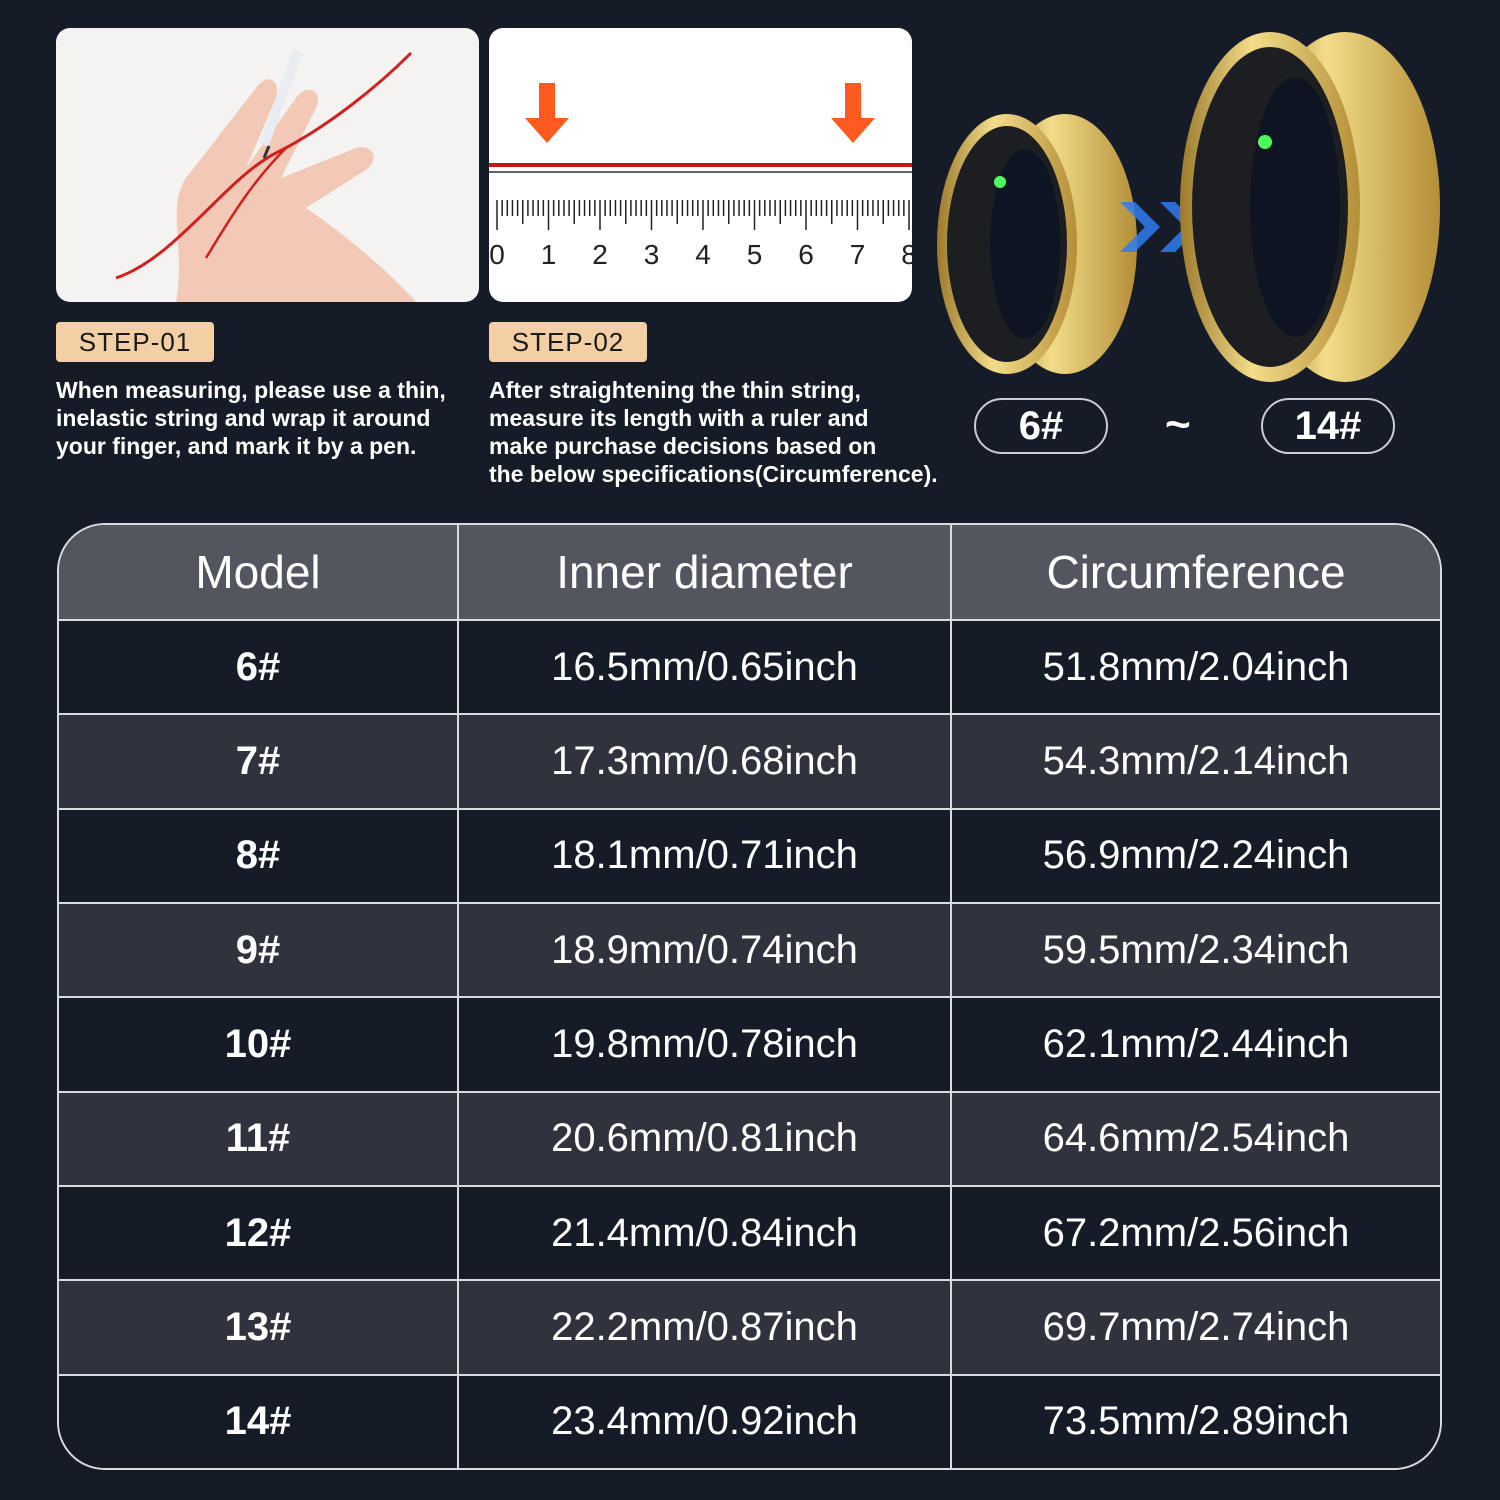 This screenshot has width=1500, height=1500. Describe the element at coordinates (1196, 1328) in the screenshot. I see `cell-circumference: 69.7mm/2.74inch` at that location.